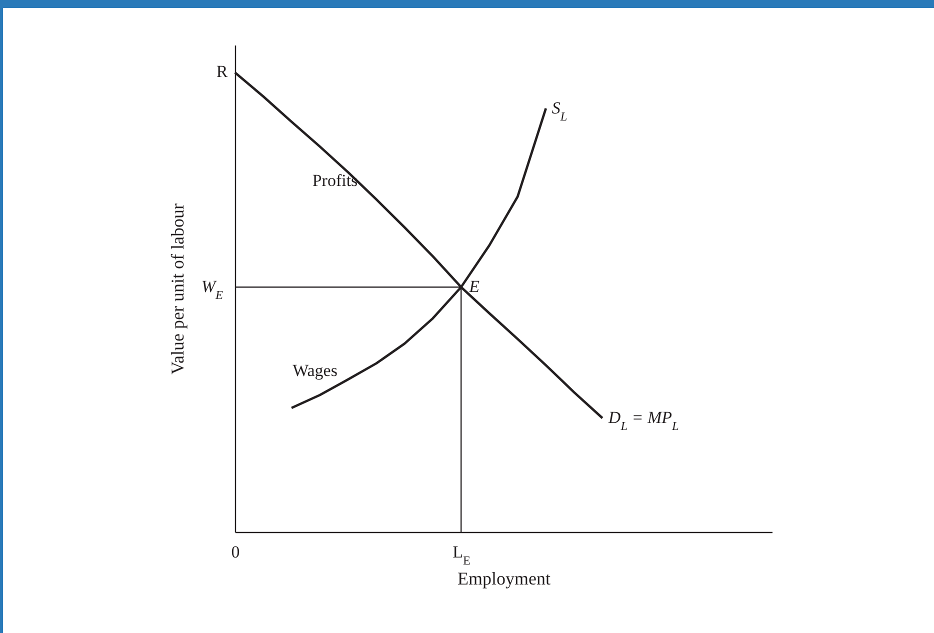  I want to click on series-label: S$_{L}$, so click(560, 111).